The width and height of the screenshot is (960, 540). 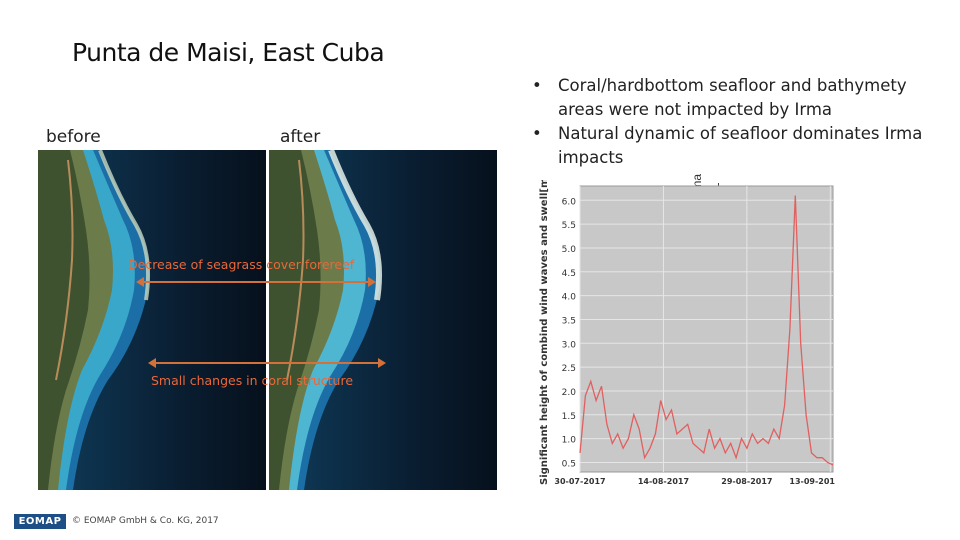 I want to click on y-tick-label: 3.5, so click(x=569, y=321).